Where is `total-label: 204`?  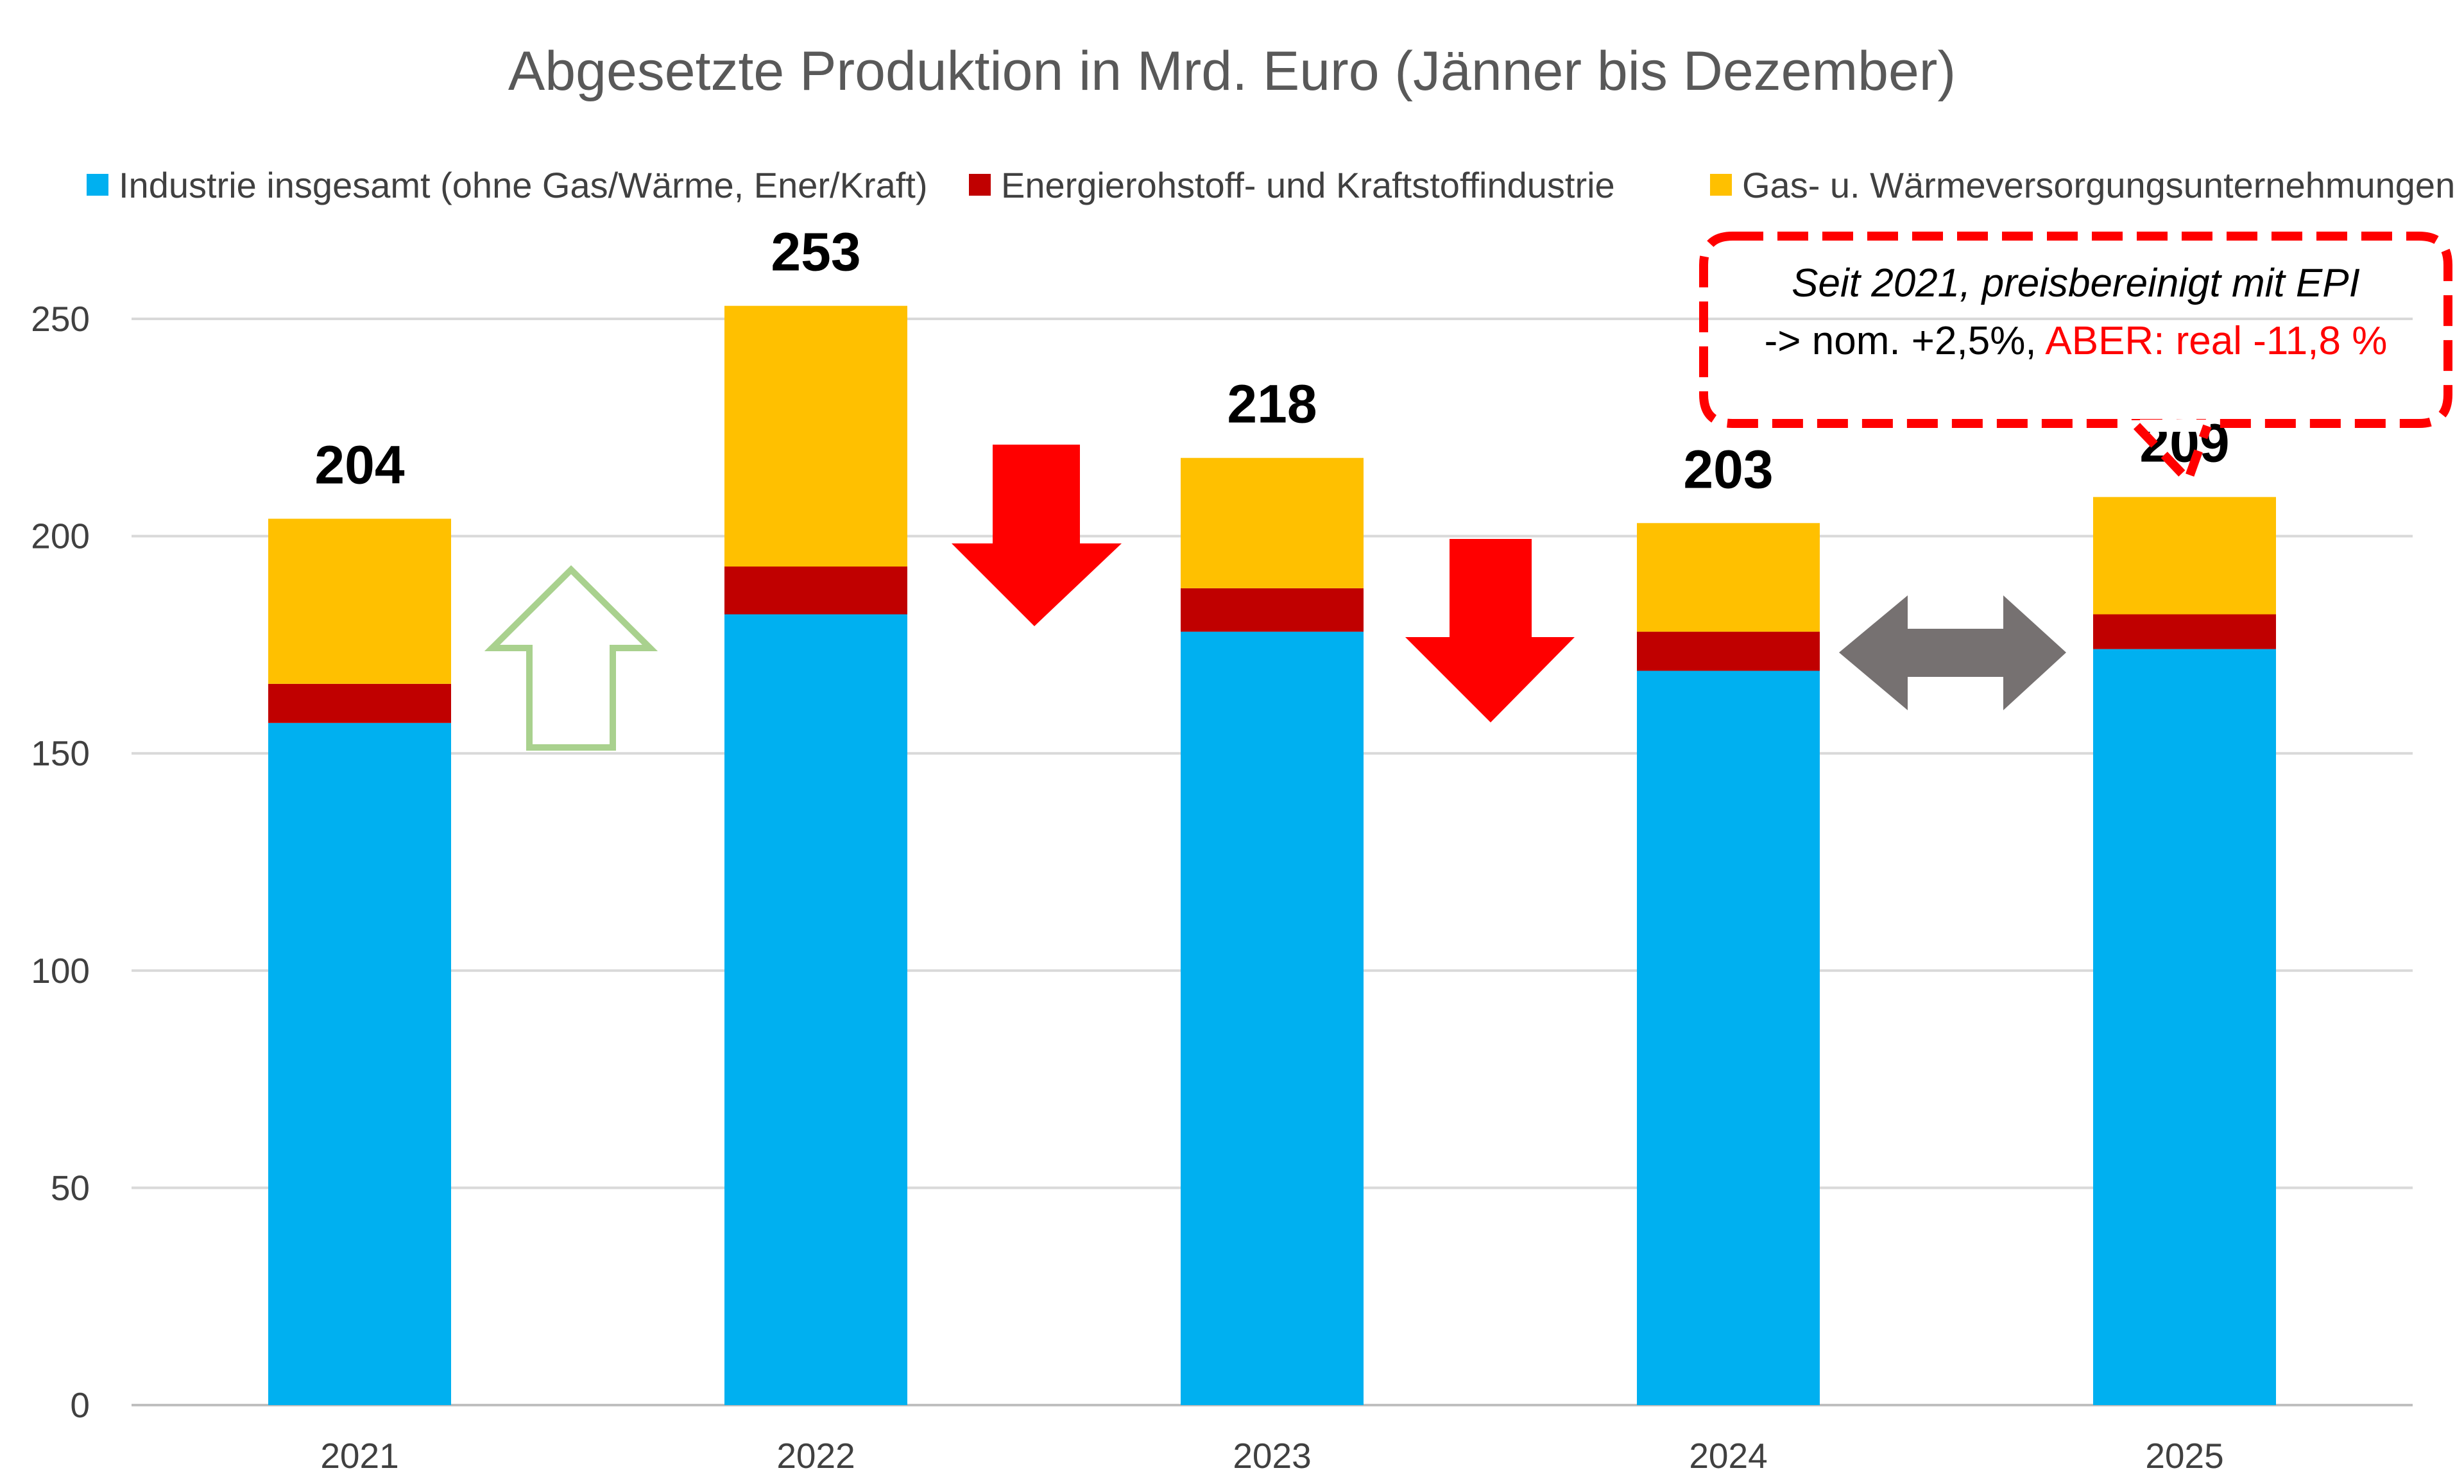 total-label: 204 is located at coordinates (359, 465).